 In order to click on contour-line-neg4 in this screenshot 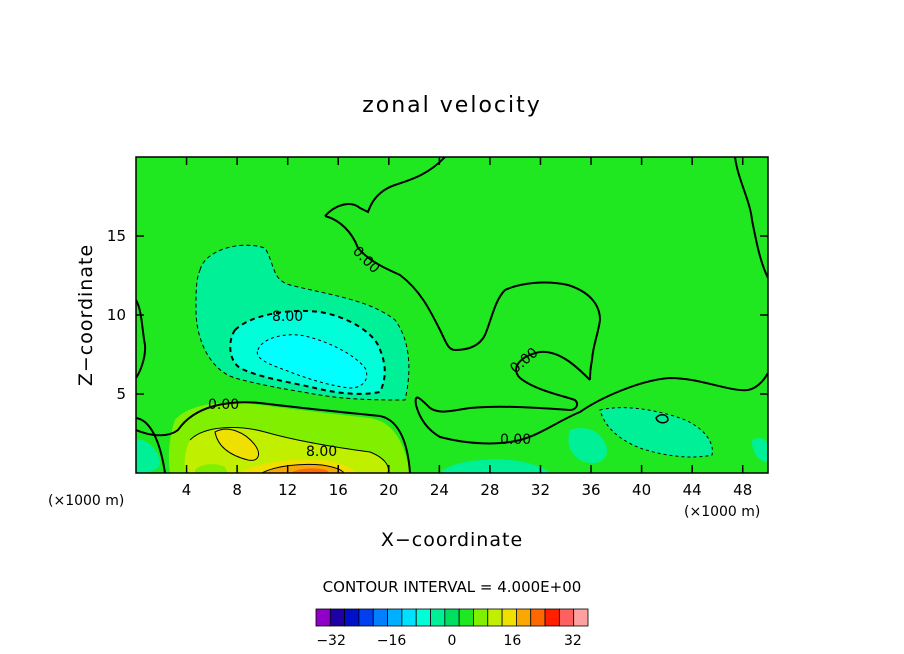, I will do `click(302, 322)`.